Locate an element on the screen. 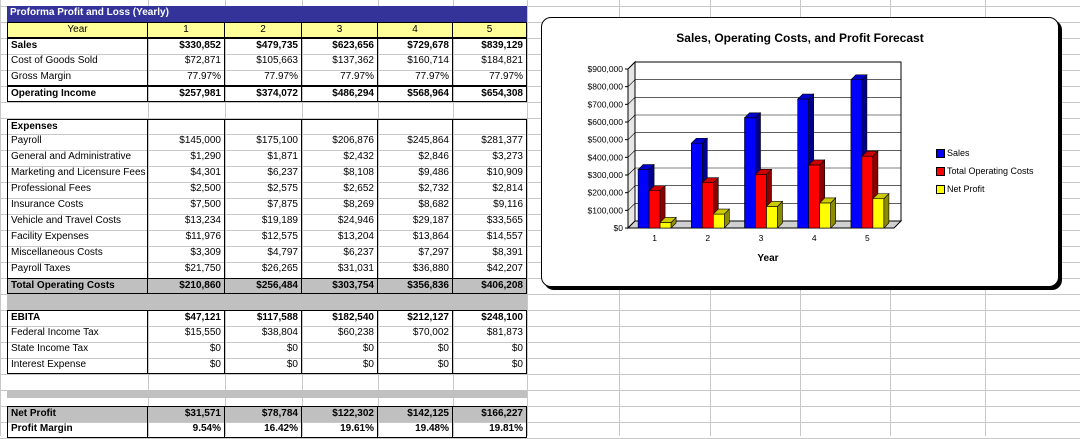 The width and height of the screenshot is (1080, 439). expense-row-value: $10,909 is located at coordinates (490, 174).